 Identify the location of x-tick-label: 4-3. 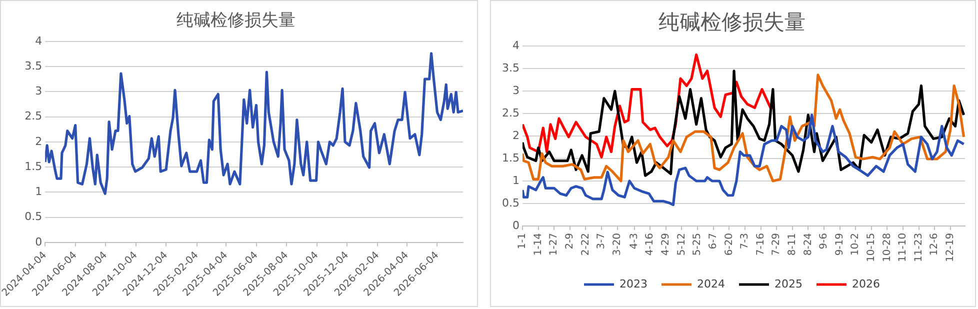
(634, 241).